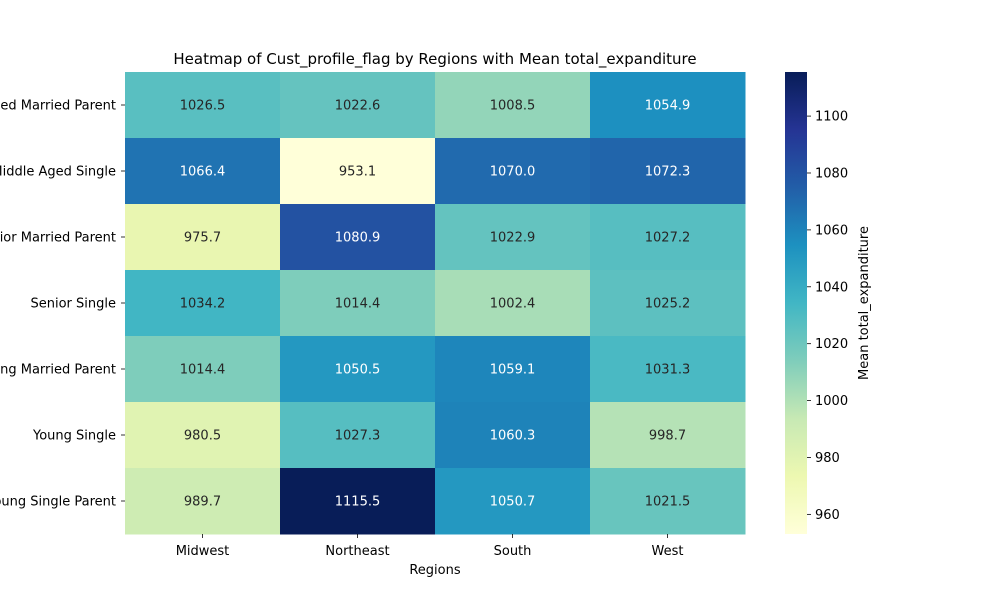  I want to click on cell-value-label: 1034.2, so click(203, 304).